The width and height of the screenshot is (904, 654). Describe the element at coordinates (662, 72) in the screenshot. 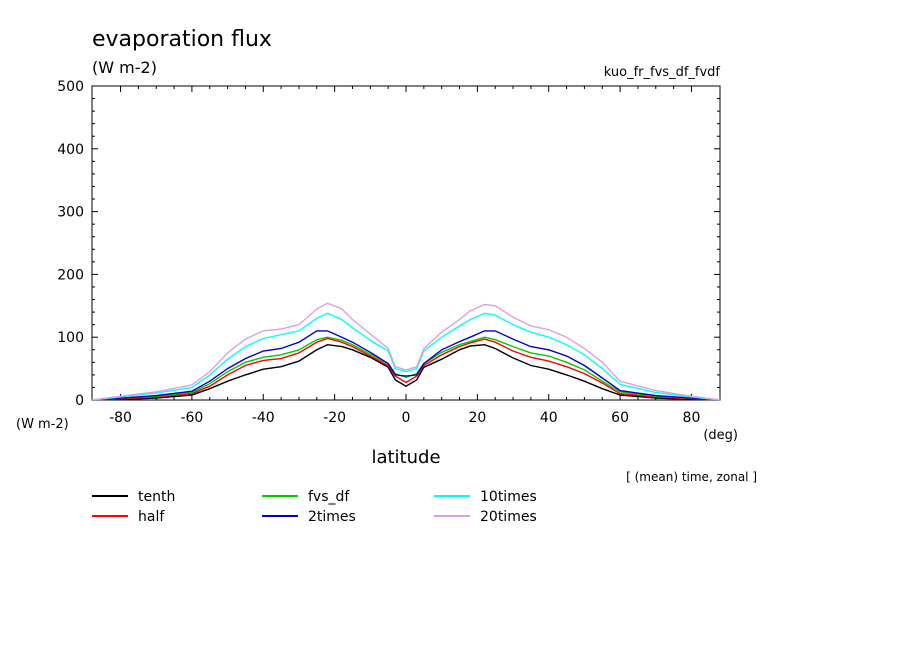

I see `experiment-label: kuo_fr_fvs_df_fvdf` at that location.